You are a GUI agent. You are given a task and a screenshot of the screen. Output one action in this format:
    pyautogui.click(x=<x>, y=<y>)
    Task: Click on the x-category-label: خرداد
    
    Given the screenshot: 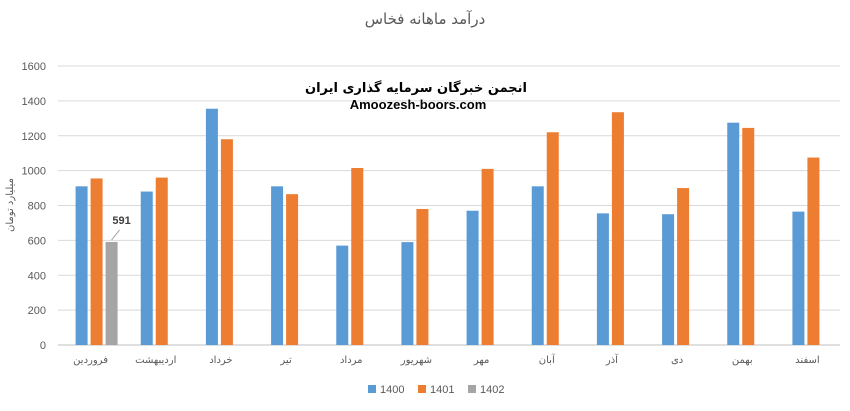 What is the action you would take?
    pyautogui.click(x=220, y=360)
    